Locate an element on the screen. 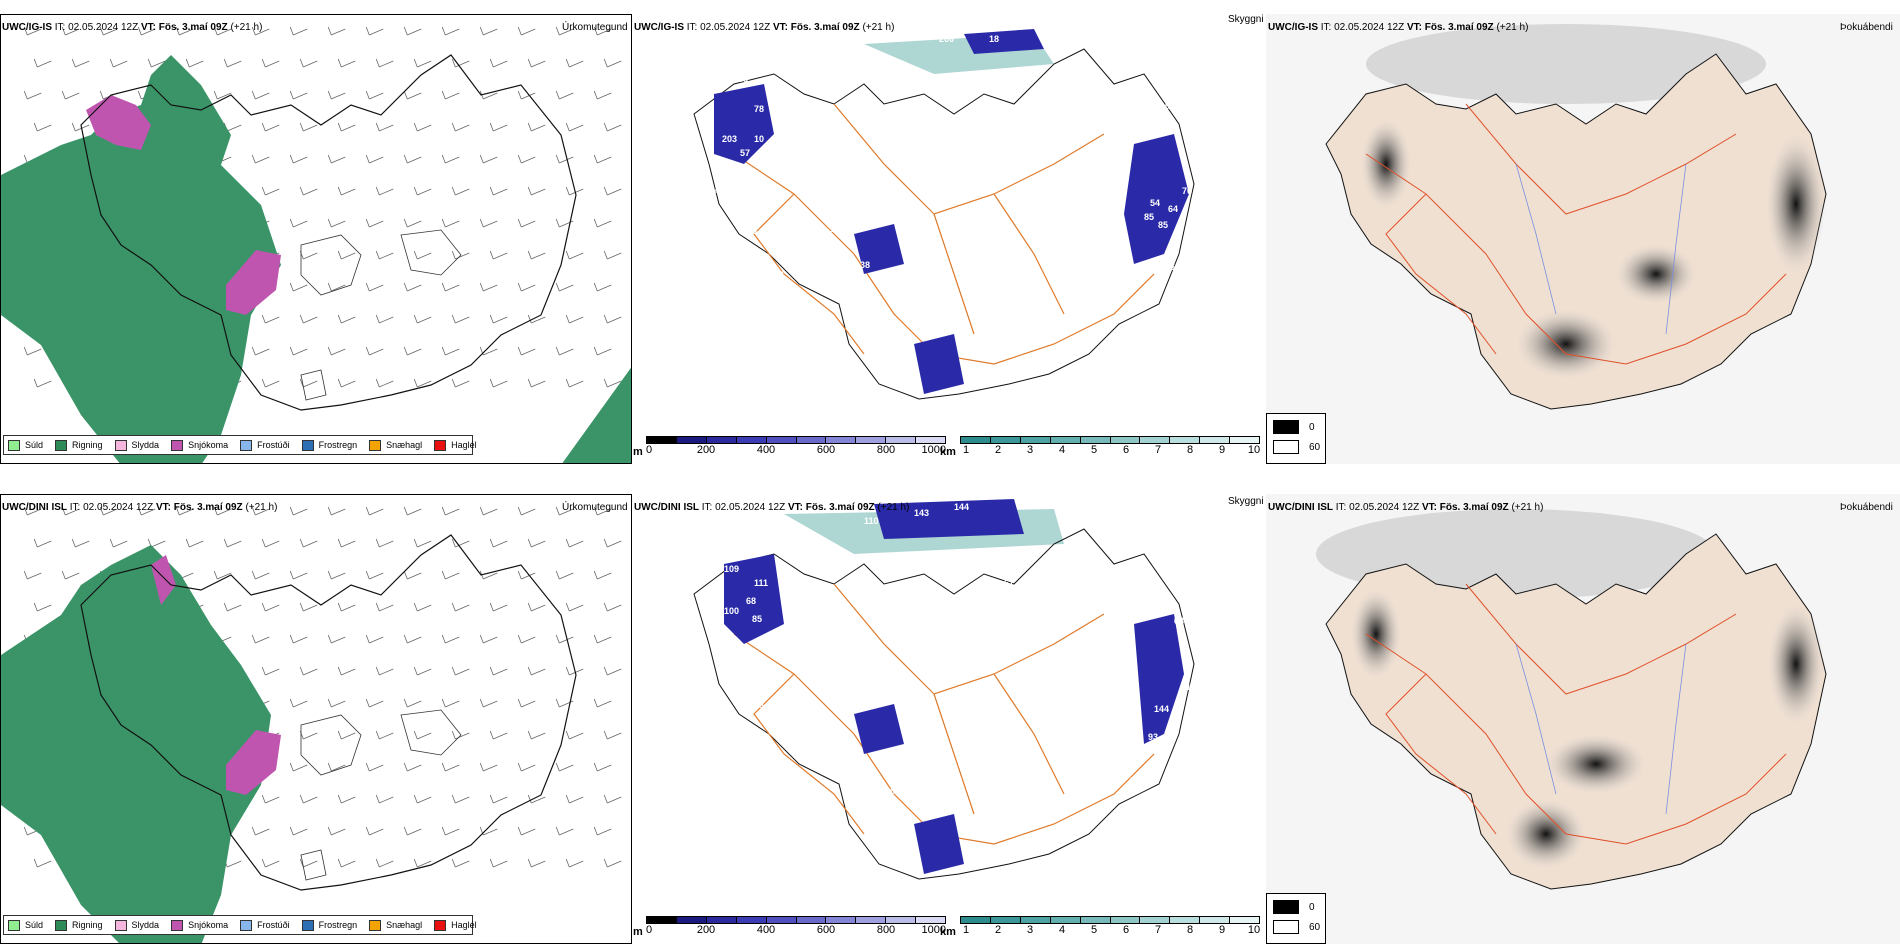 The image size is (1900, 950). cloud-base-label: 57 is located at coordinates (745, 153).